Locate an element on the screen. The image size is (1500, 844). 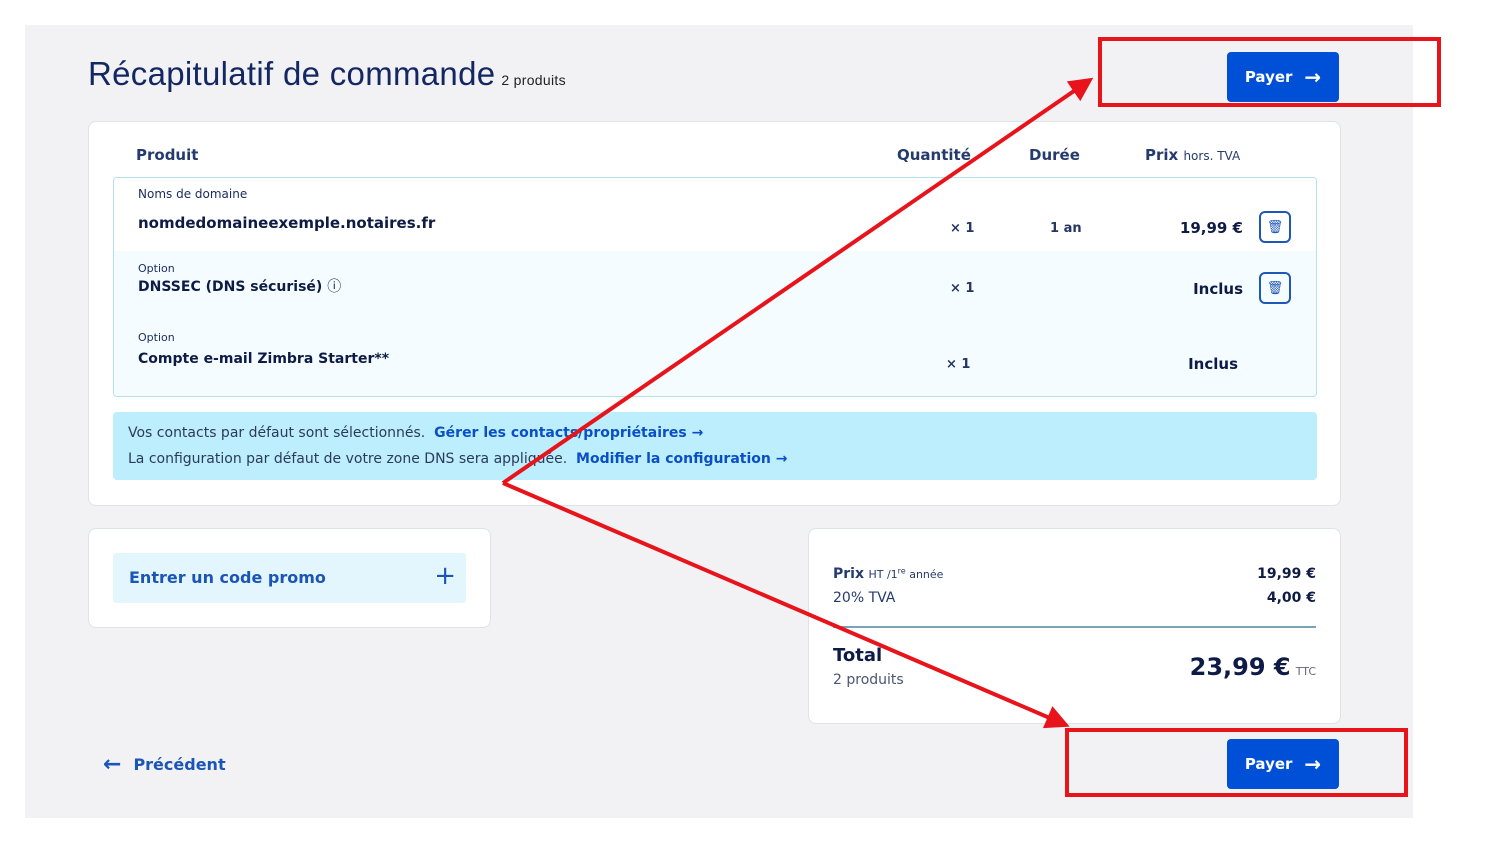
plus-icon: + is located at coordinates (445, 576).